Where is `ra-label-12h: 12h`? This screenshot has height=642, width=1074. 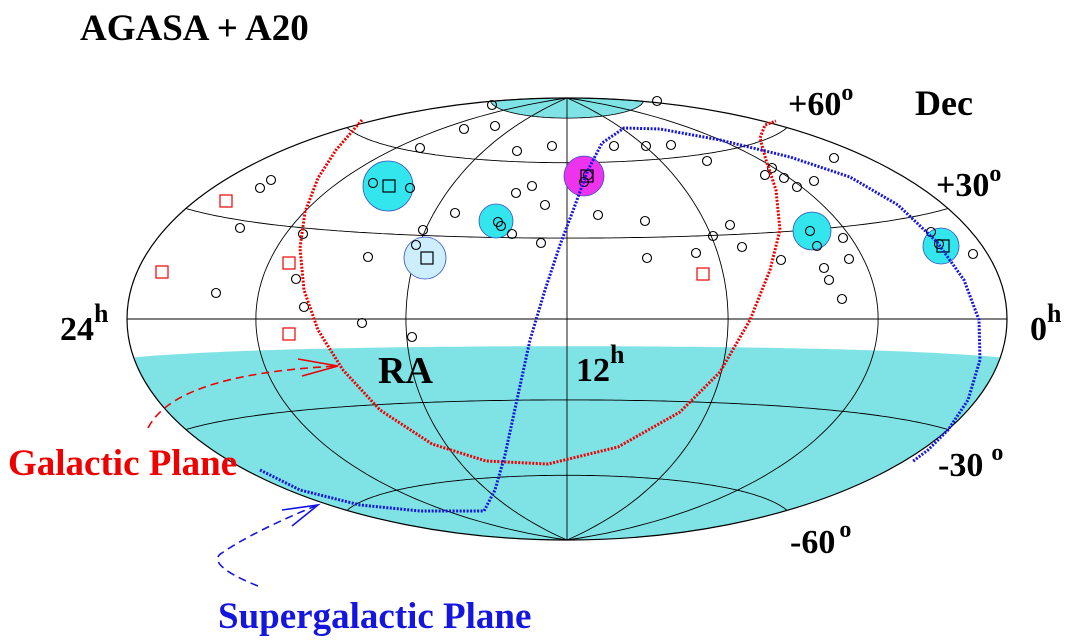 ra-label-12h: 12h is located at coordinates (600, 364).